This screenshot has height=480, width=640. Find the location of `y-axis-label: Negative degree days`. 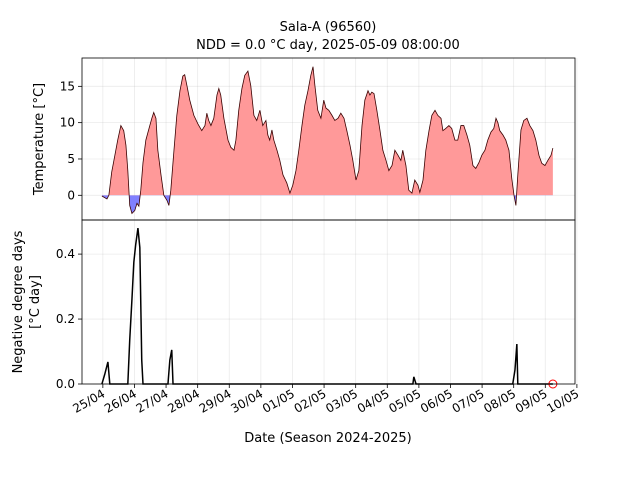

y-axis-label: Negative degree days is located at coordinates (18, 301).